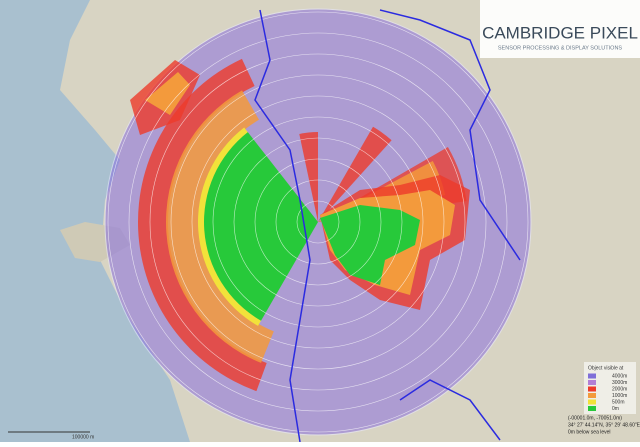  What do you see at coordinates (619, 376) in the screenshot?
I see `legend-label: 4000m` at bounding box center [619, 376].